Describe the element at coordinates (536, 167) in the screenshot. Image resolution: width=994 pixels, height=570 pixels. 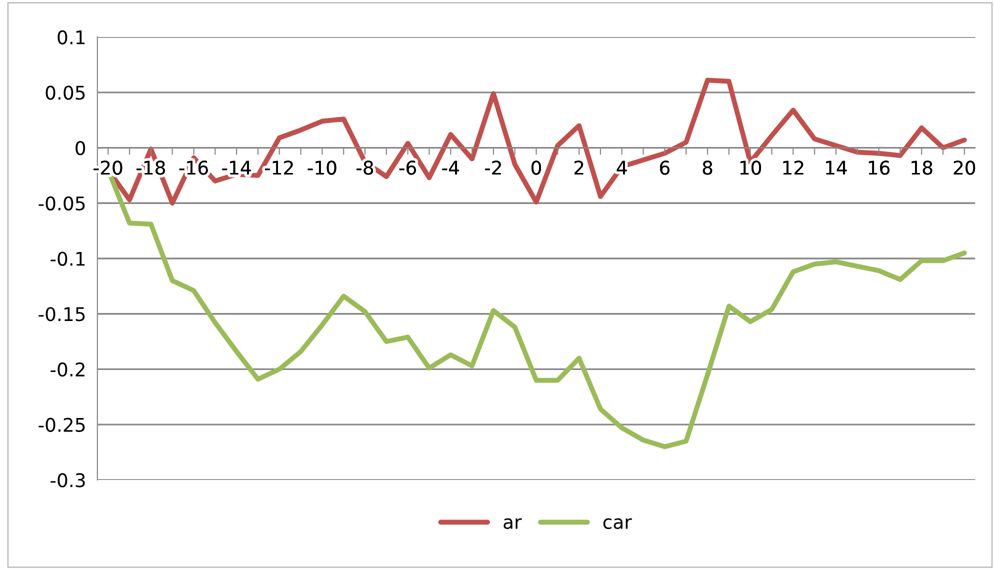
I see `x-tick-label: 0` at that location.